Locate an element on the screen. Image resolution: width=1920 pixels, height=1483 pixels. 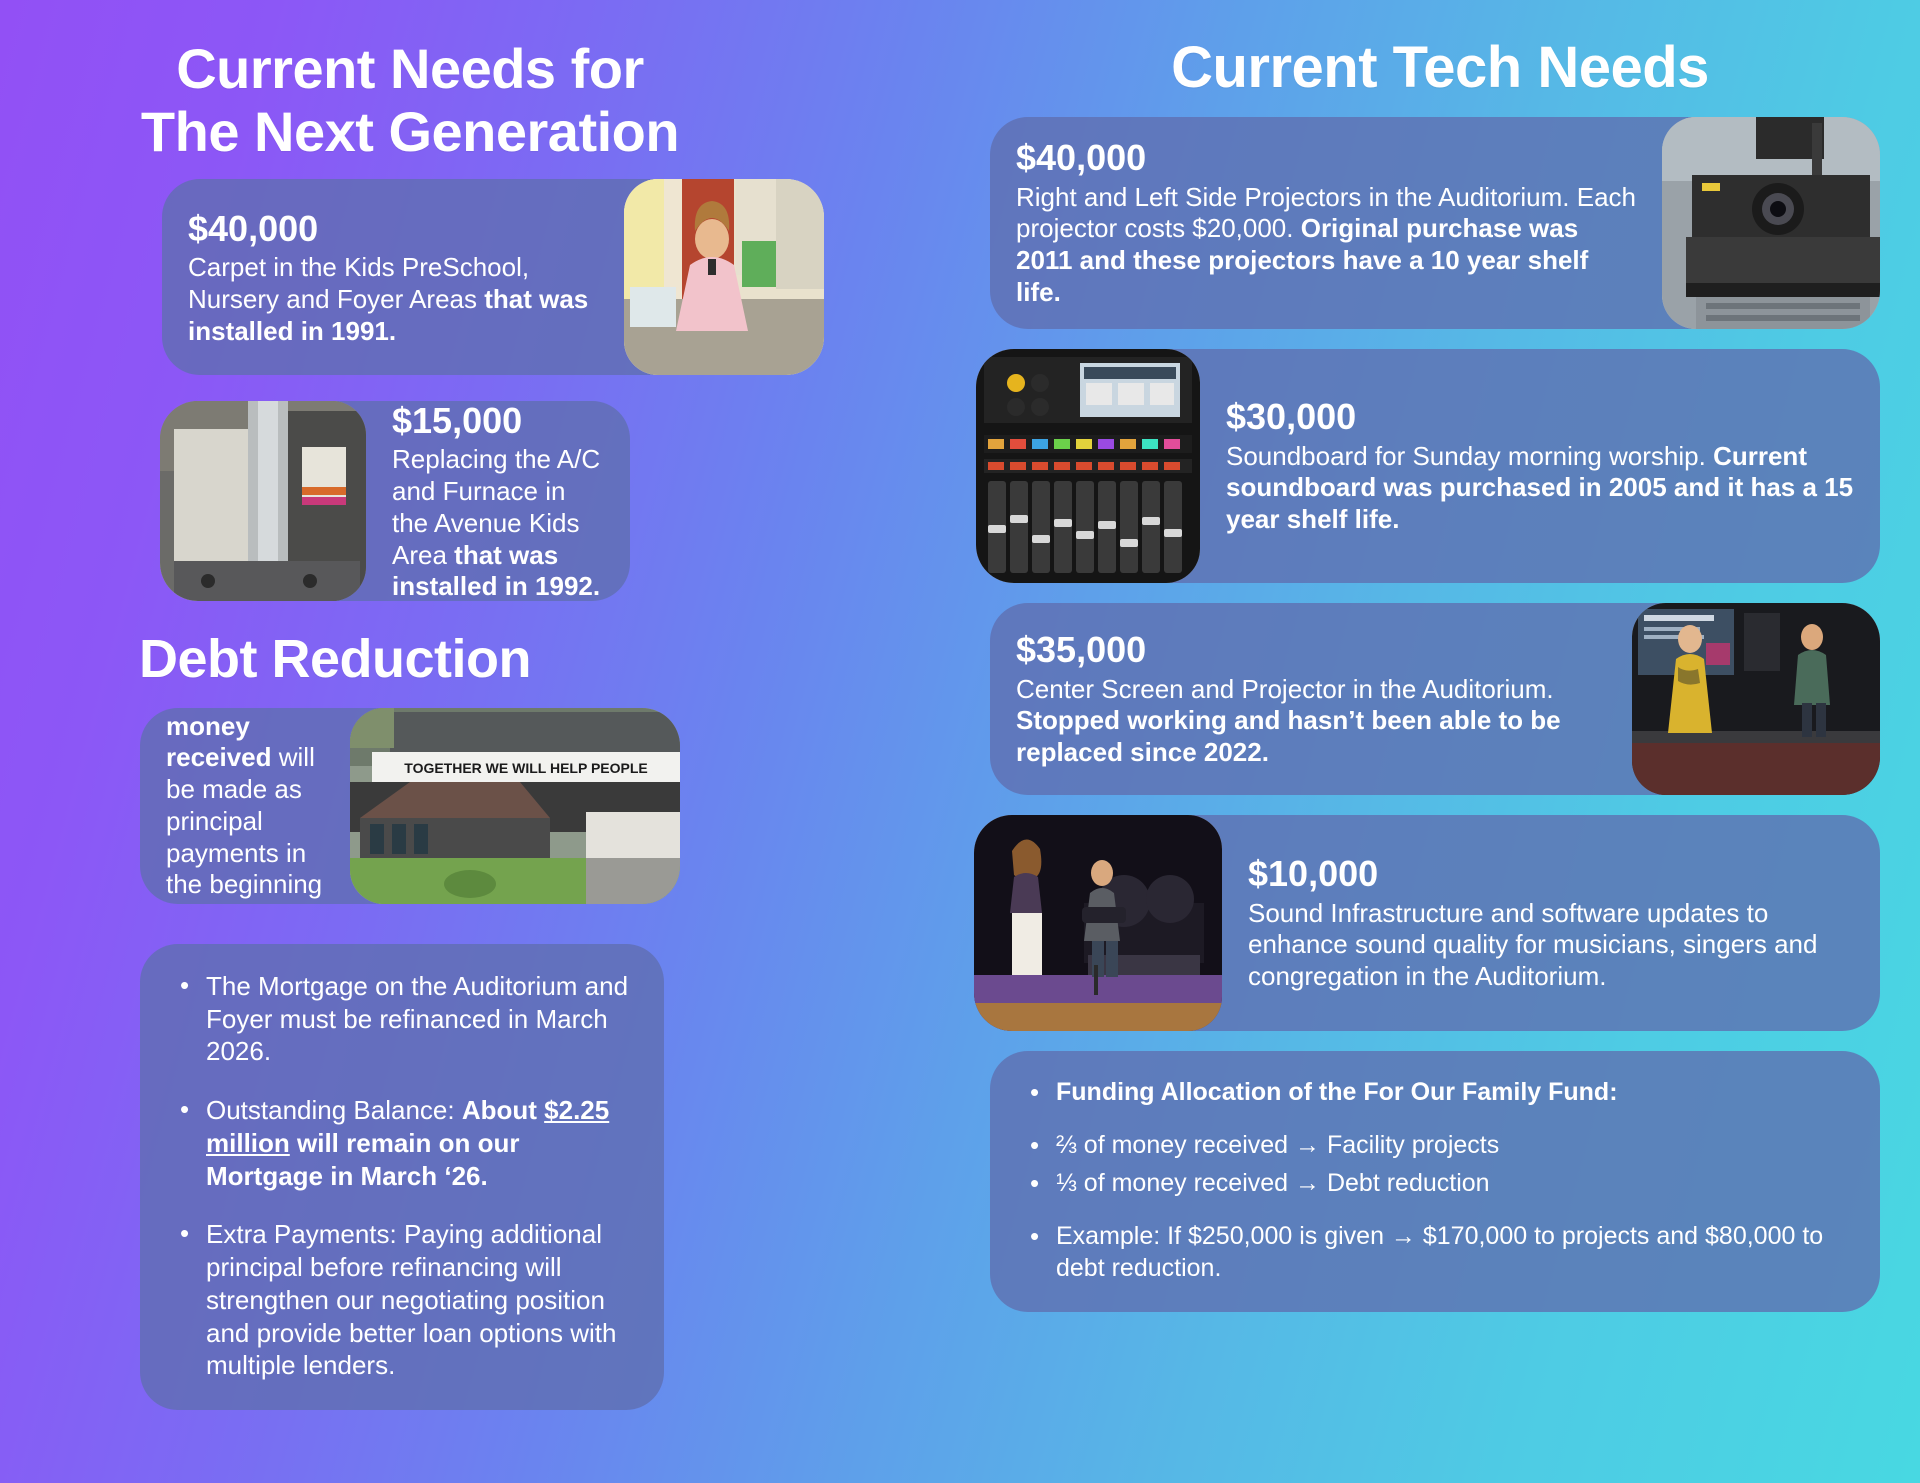
bullet-underline: $2.25 million is located at coordinates (408, 1126).